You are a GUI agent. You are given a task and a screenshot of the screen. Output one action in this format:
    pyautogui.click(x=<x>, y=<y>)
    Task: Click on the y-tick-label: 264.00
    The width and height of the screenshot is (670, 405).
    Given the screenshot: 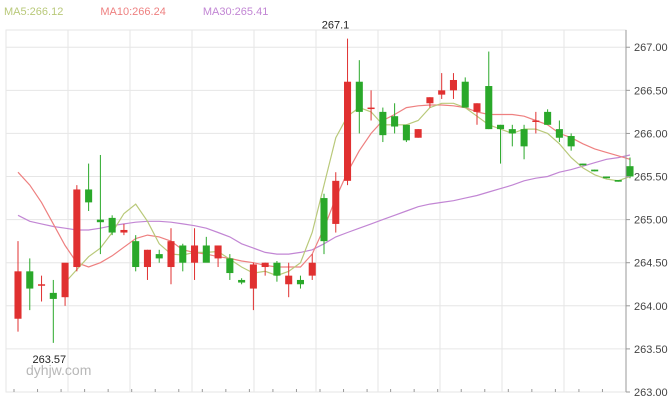 What is the action you would take?
    pyautogui.click(x=651, y=307)
    